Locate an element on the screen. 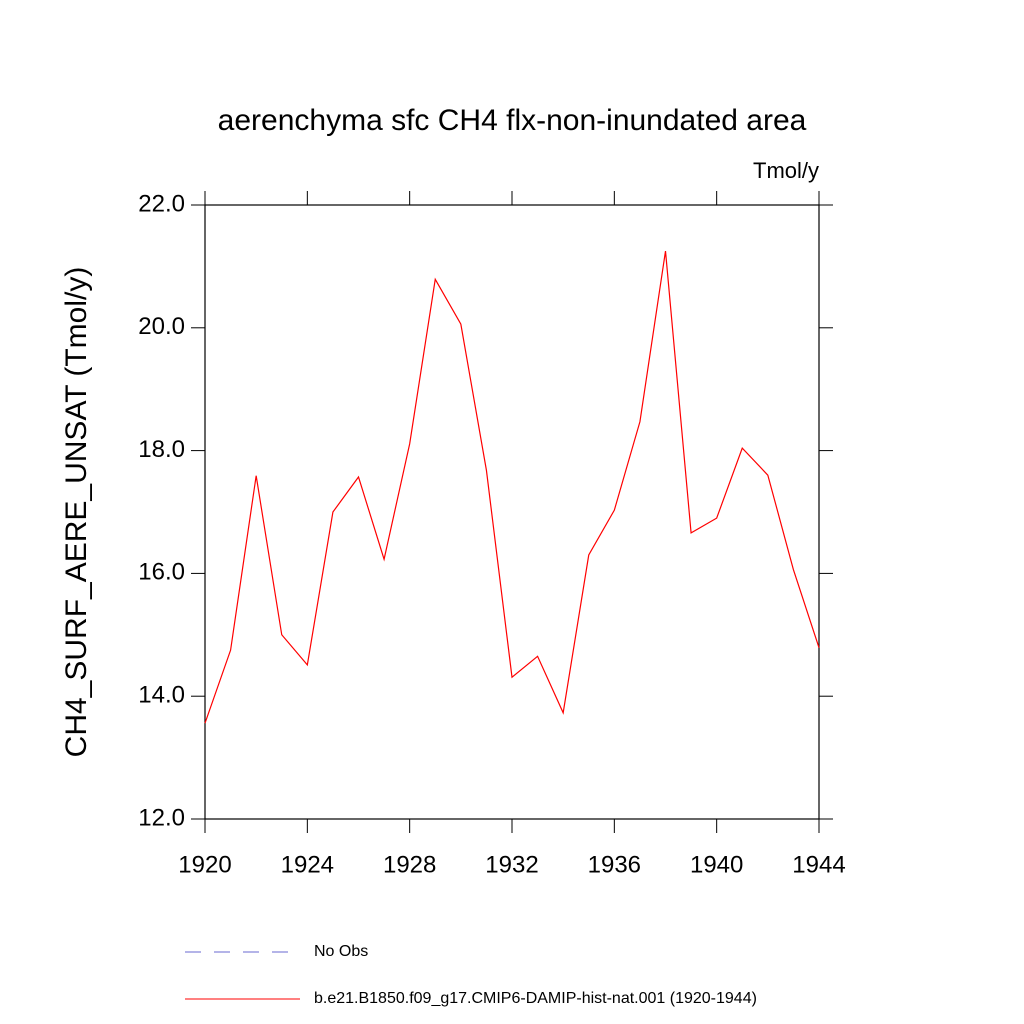 The image size is (1024, 1024). y-axis-label: CH4_SURF_AERE_UNSAT (Tmol/y) is located at coordinates (76, 512).